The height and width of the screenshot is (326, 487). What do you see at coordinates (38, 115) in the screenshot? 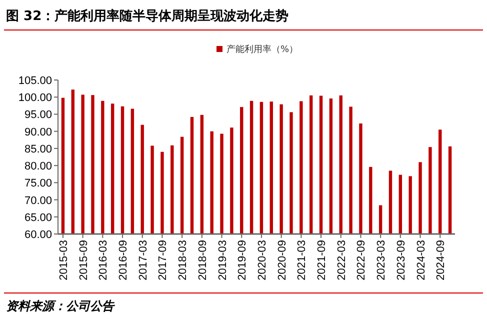
I see `y-tick-label: 95.00` at bounding box center [38, 115].